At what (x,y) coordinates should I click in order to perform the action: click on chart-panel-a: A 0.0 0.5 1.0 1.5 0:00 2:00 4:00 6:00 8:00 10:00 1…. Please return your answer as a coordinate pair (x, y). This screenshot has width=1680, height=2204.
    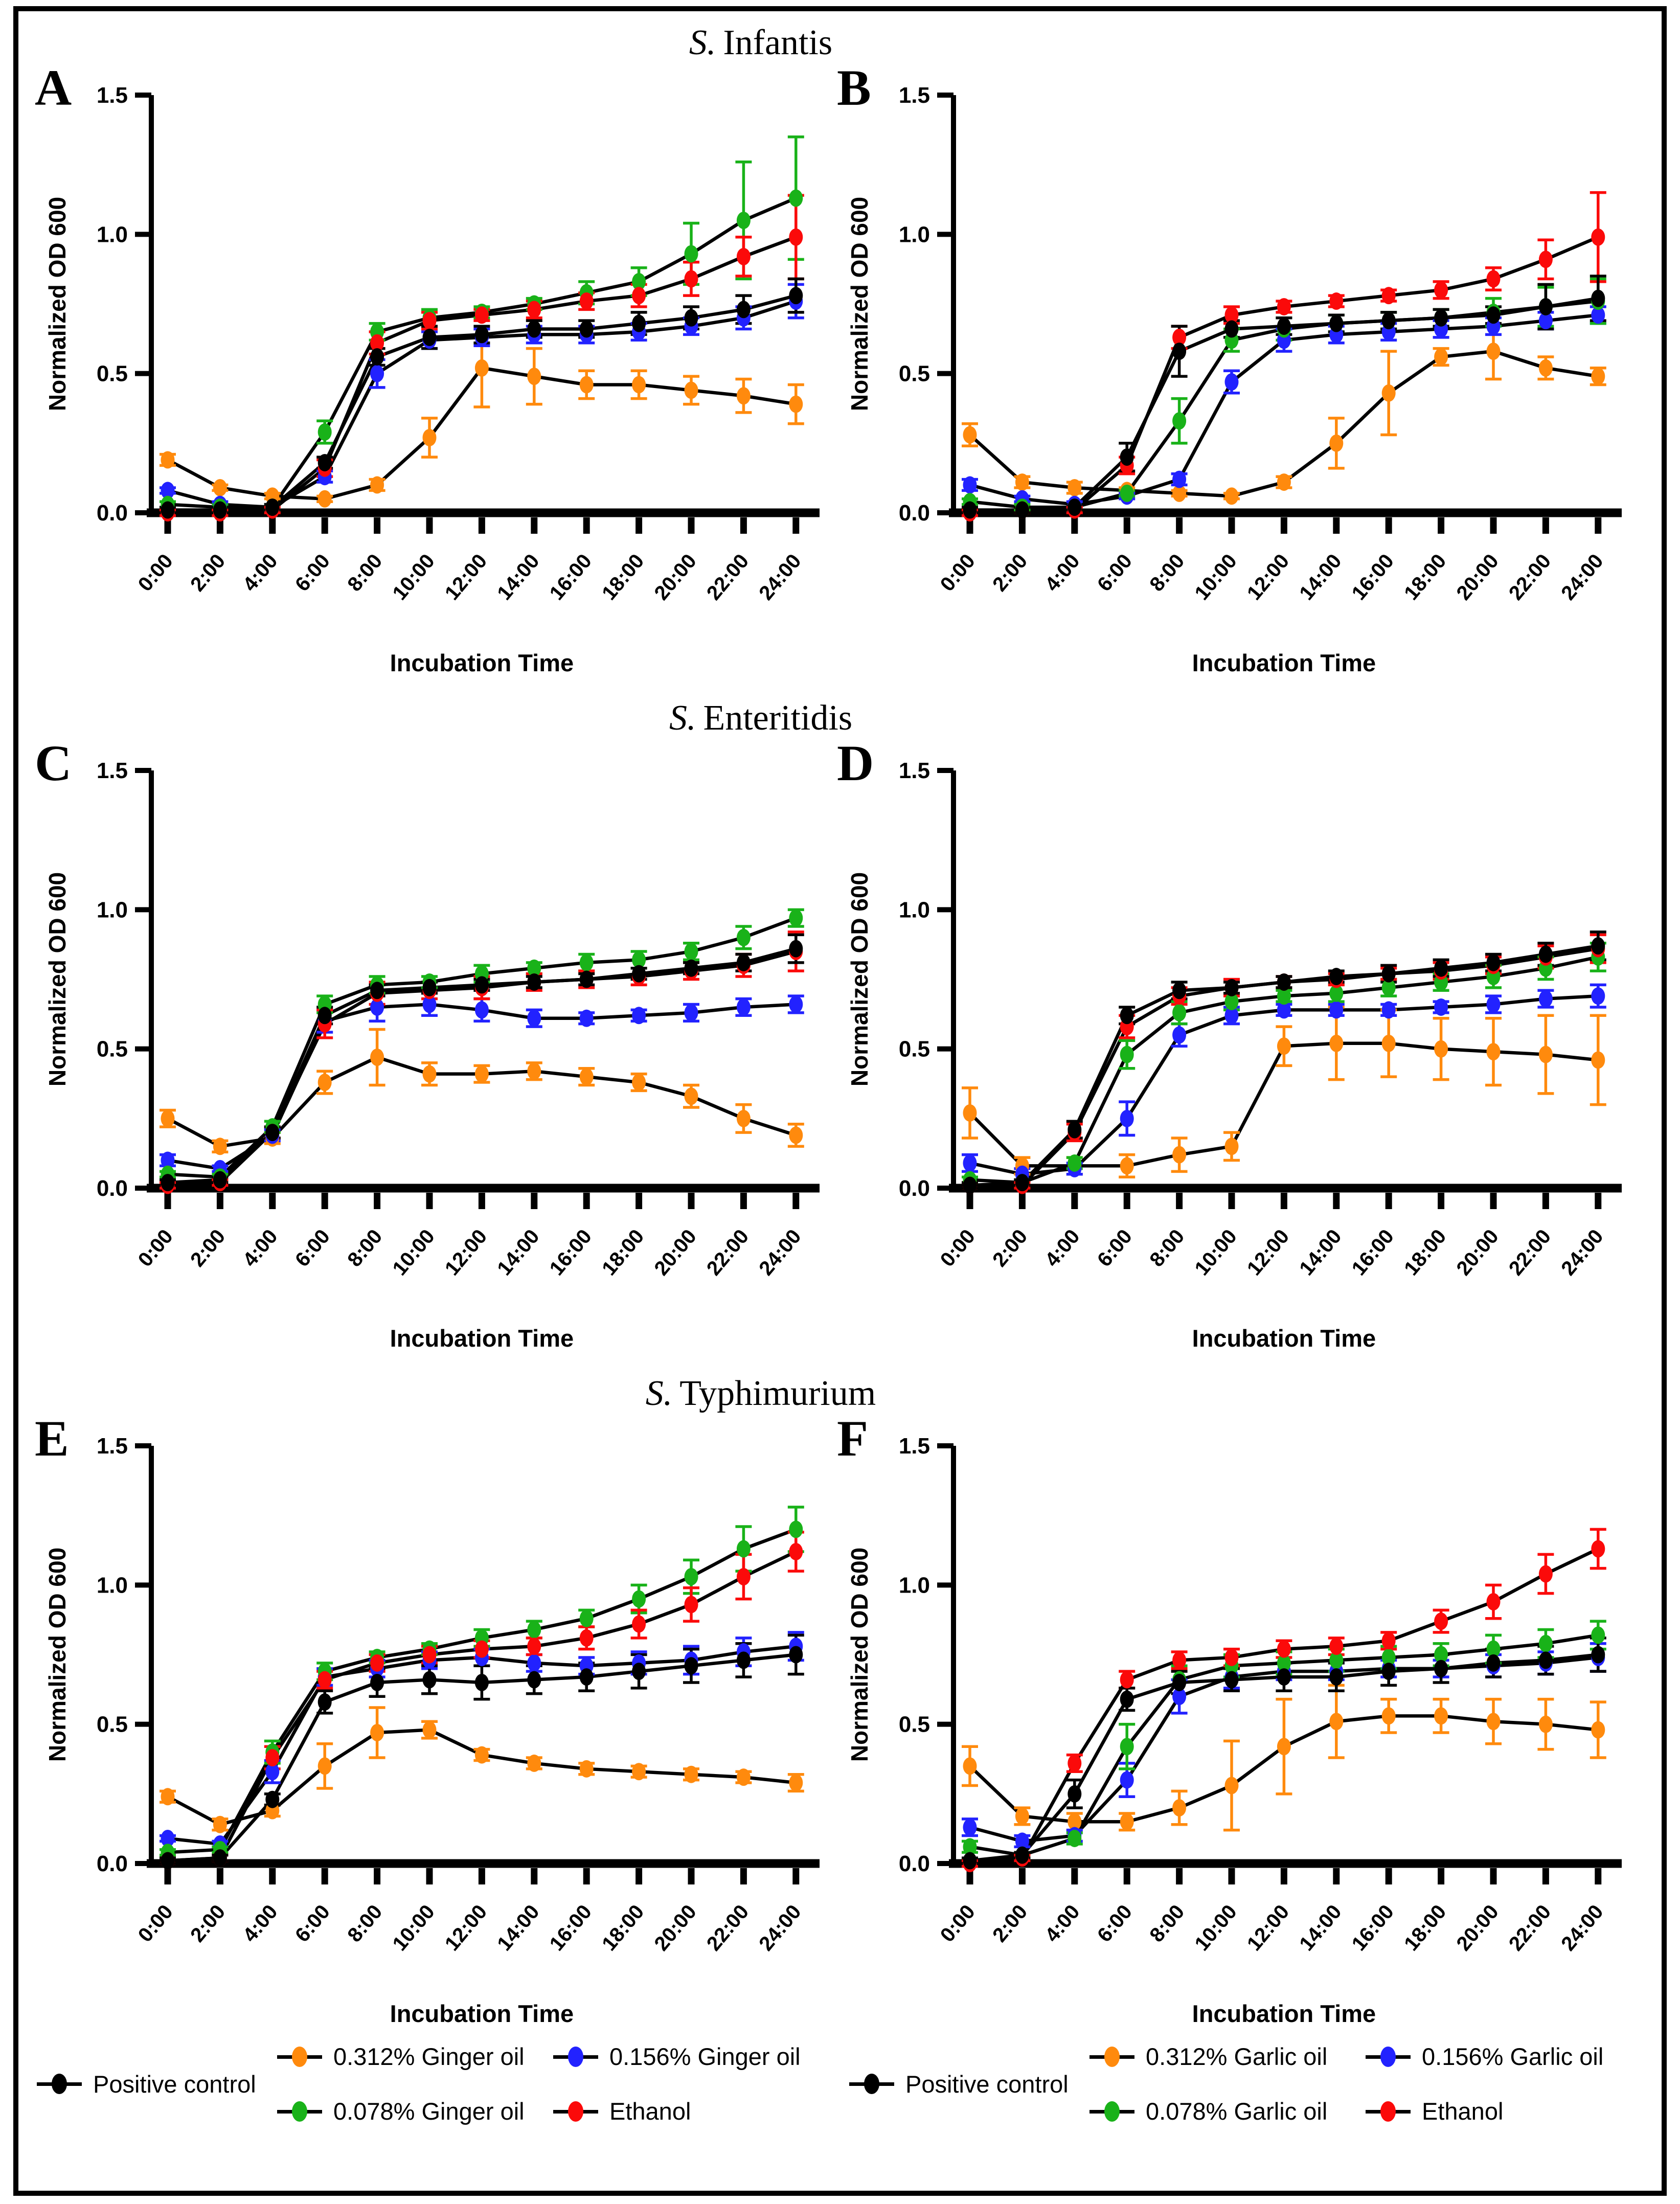
    Looking at the image, I should click on (431, 373).